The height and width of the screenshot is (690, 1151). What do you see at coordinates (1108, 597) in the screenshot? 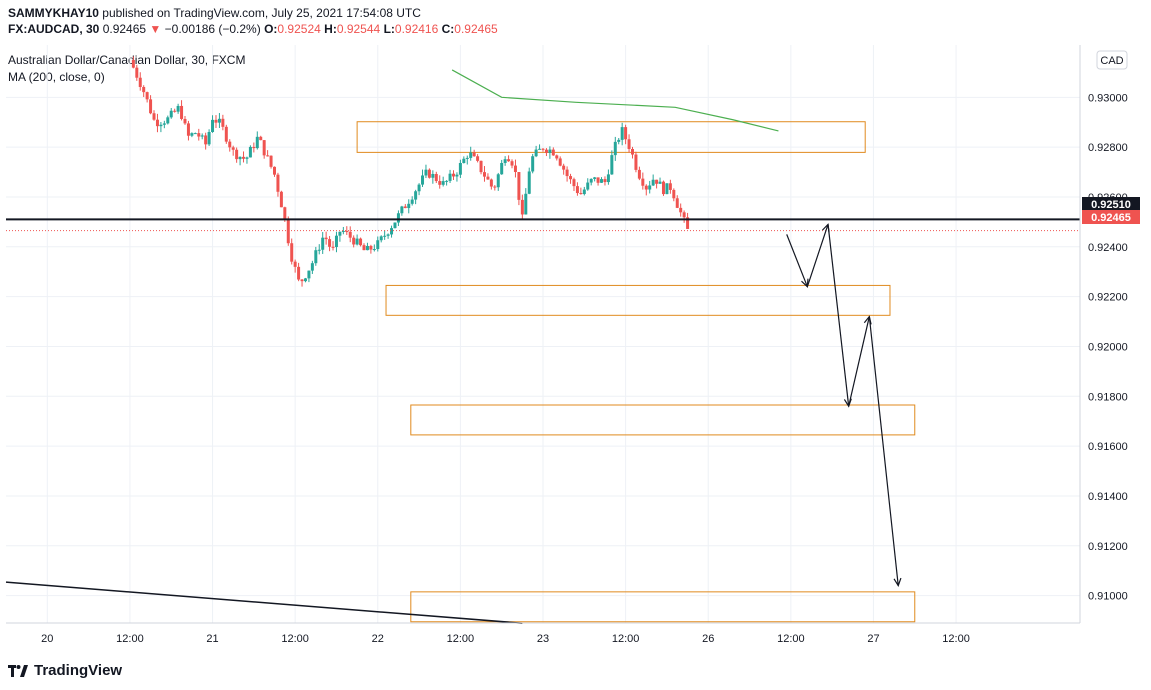
I see `y-tick-label: 0.91000` at bounding box center [1108, 597].